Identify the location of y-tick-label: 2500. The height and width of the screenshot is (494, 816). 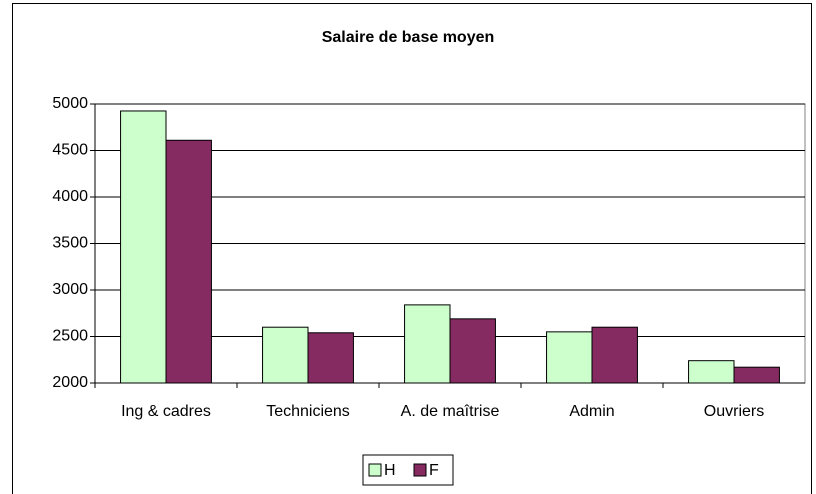
(70, 336).